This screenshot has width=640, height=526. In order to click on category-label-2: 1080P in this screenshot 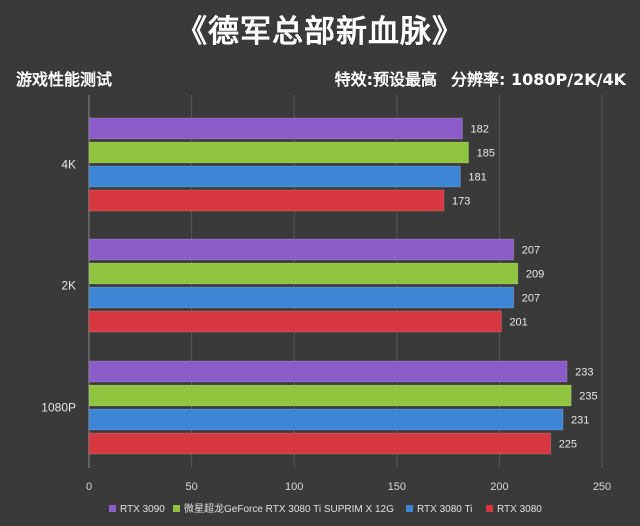, I will do `click(58, 408)`.